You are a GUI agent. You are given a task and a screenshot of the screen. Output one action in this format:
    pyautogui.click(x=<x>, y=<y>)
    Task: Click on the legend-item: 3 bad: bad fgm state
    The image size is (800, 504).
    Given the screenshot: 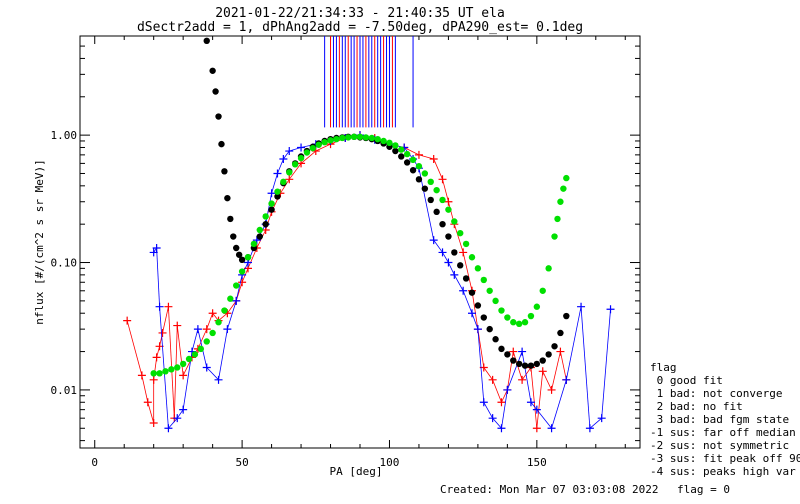 What is the action you would take?
    pyautogui.click(x=719, y=419)
    